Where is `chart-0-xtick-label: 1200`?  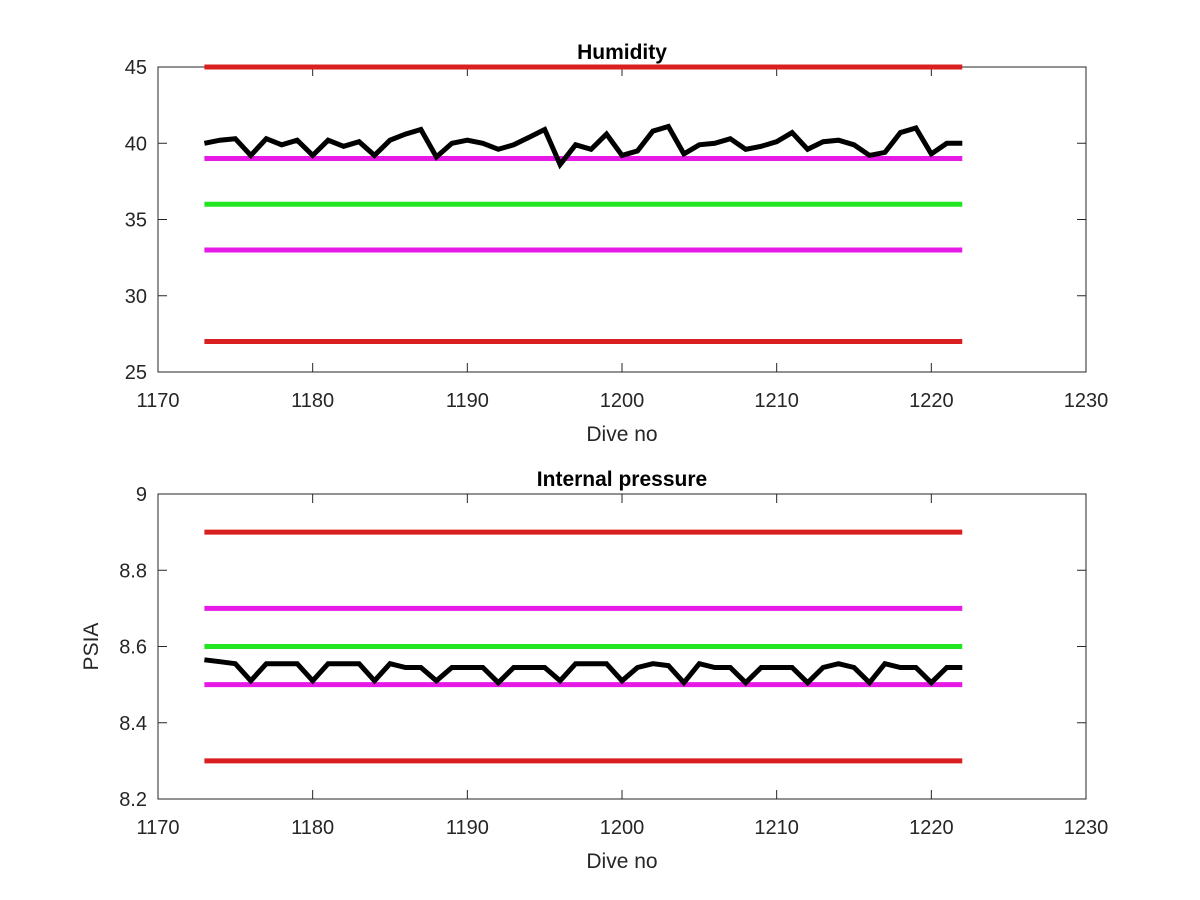
chart-0-xtick-label: 1200 is located at coordinates (622, 401).